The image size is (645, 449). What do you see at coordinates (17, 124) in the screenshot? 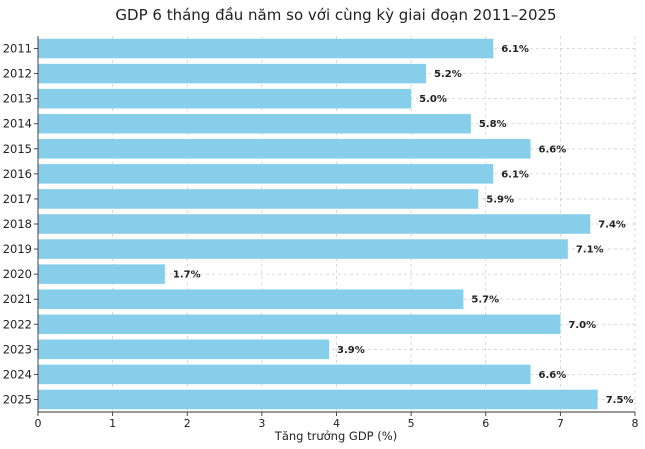
I see `y-tick-label: 2014` at bounding box center [17, 124].